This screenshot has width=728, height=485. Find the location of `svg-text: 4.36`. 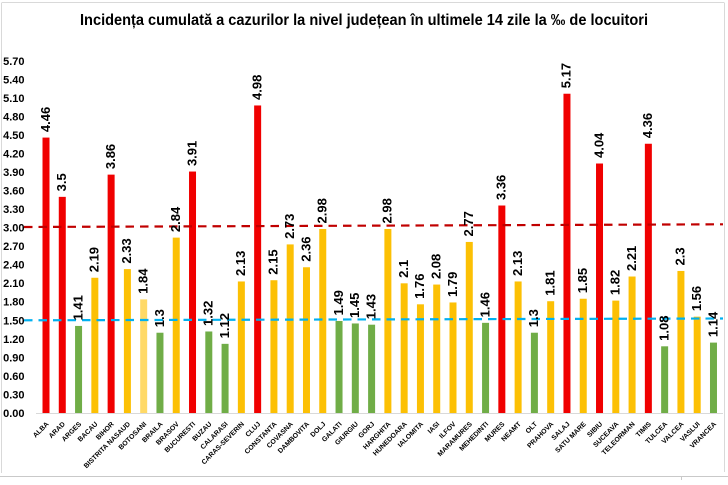

svg-text: 4.36 is located at coordinates (647, 125).